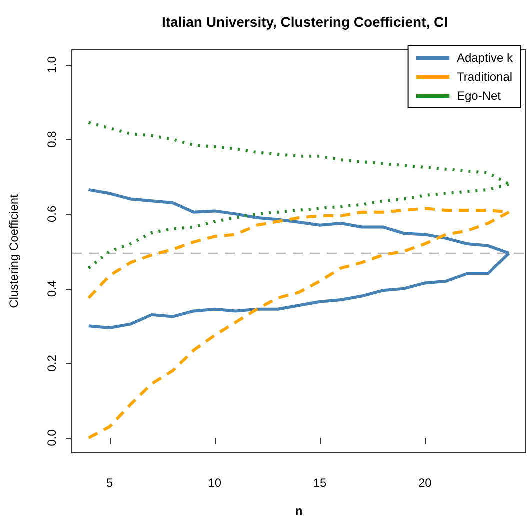 The height and width of the screenshot is (522, 527). I want to click on y-tick-label: 1.0, so click(52, 65).